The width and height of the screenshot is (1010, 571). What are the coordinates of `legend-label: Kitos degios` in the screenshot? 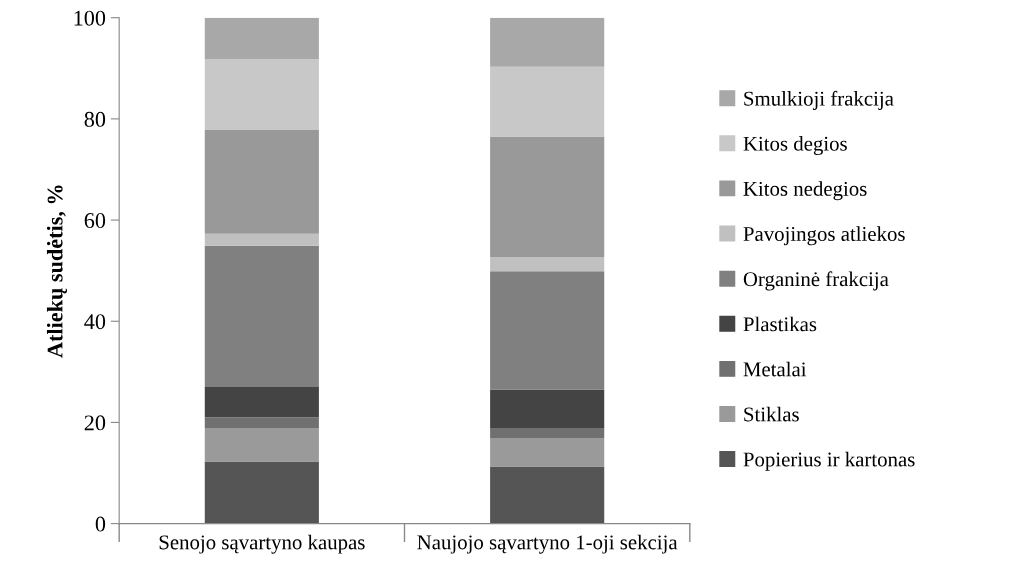 It's located at (795, 146).